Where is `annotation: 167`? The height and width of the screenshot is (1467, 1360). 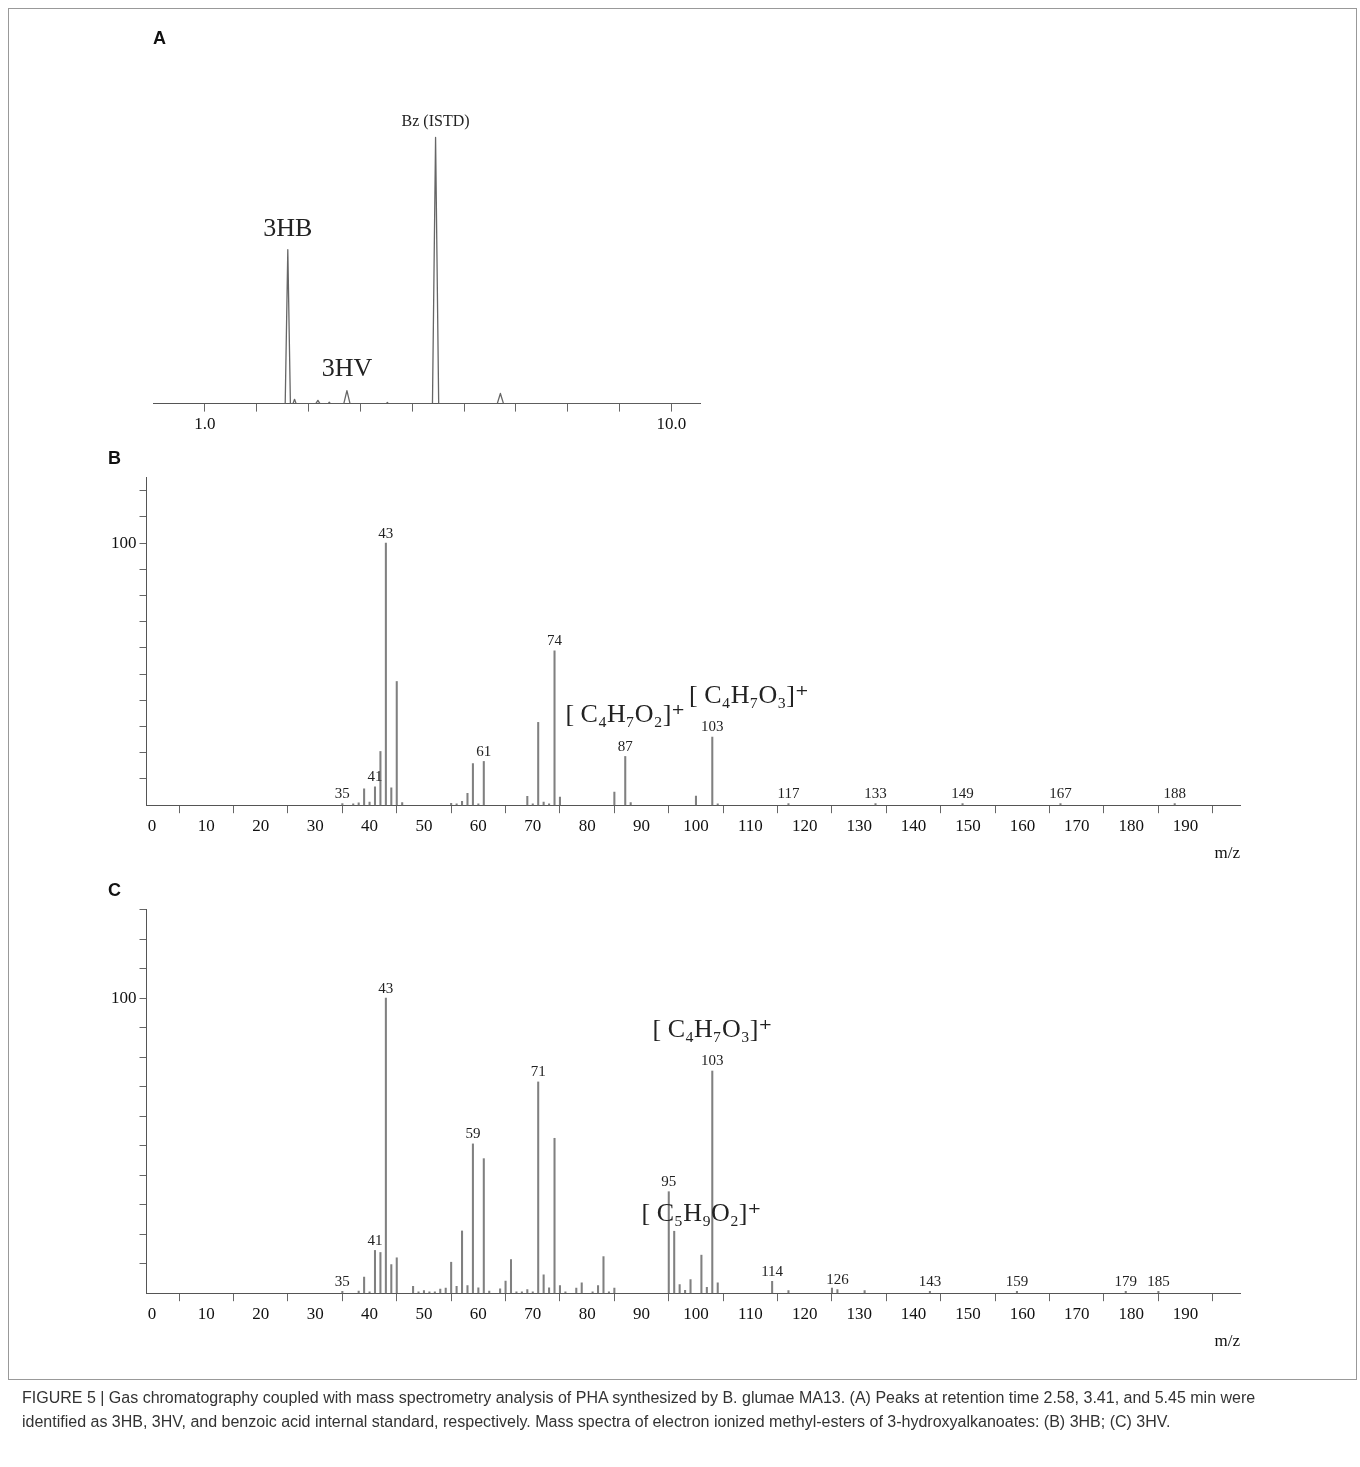 annotation: 167 is located at coordinates (1061, 793).